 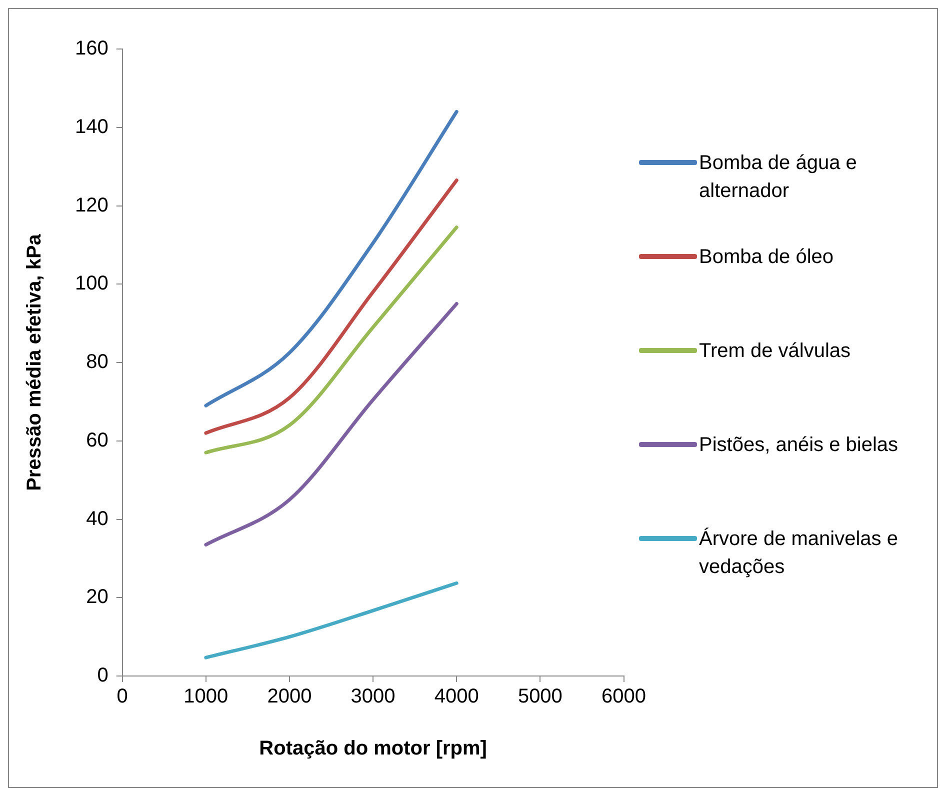 I want to click on y-tick-label: 160, so click(x=91, y=49).